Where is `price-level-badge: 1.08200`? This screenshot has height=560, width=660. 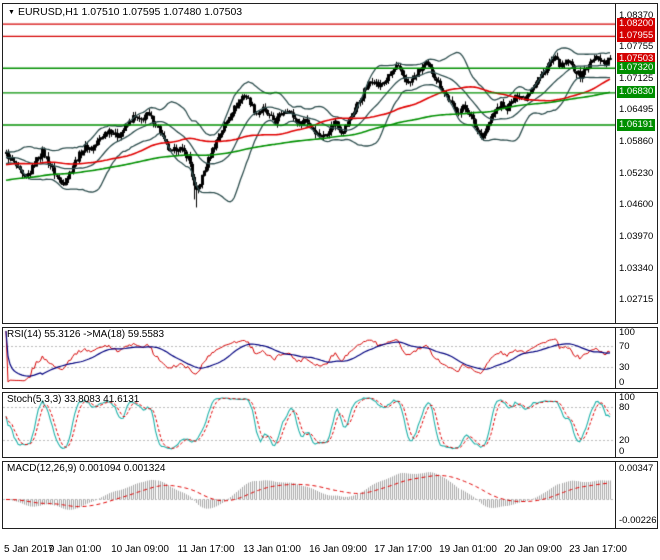
price-level-badge: 1.08200 is located at coordinates (636, 23).